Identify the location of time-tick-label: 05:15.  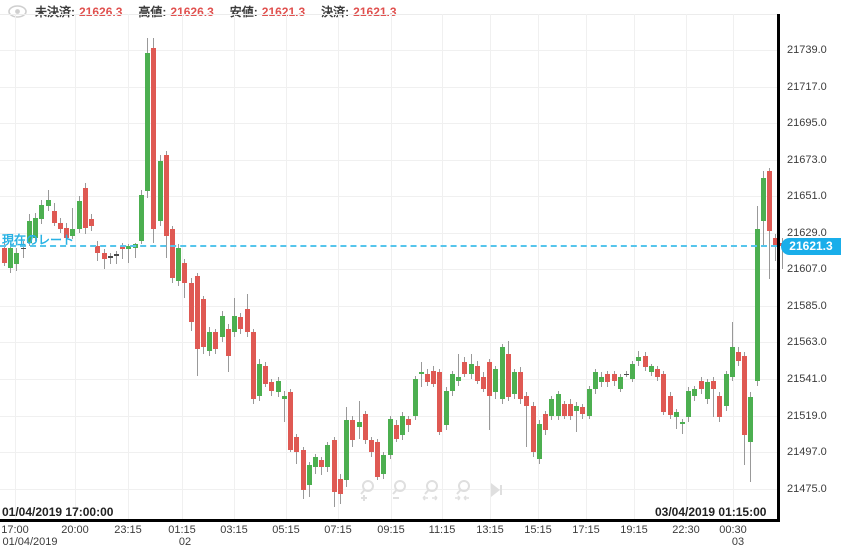
(286, 530).